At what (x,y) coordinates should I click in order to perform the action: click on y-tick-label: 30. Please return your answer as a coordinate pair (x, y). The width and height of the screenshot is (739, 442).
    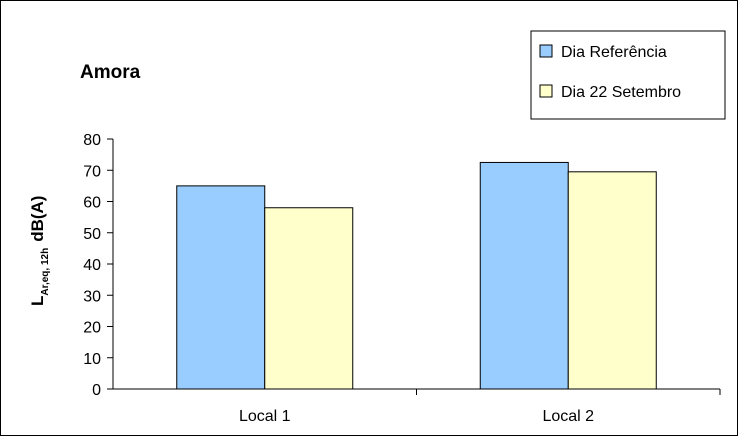
    Looking at the image, I should click on (92, 296).